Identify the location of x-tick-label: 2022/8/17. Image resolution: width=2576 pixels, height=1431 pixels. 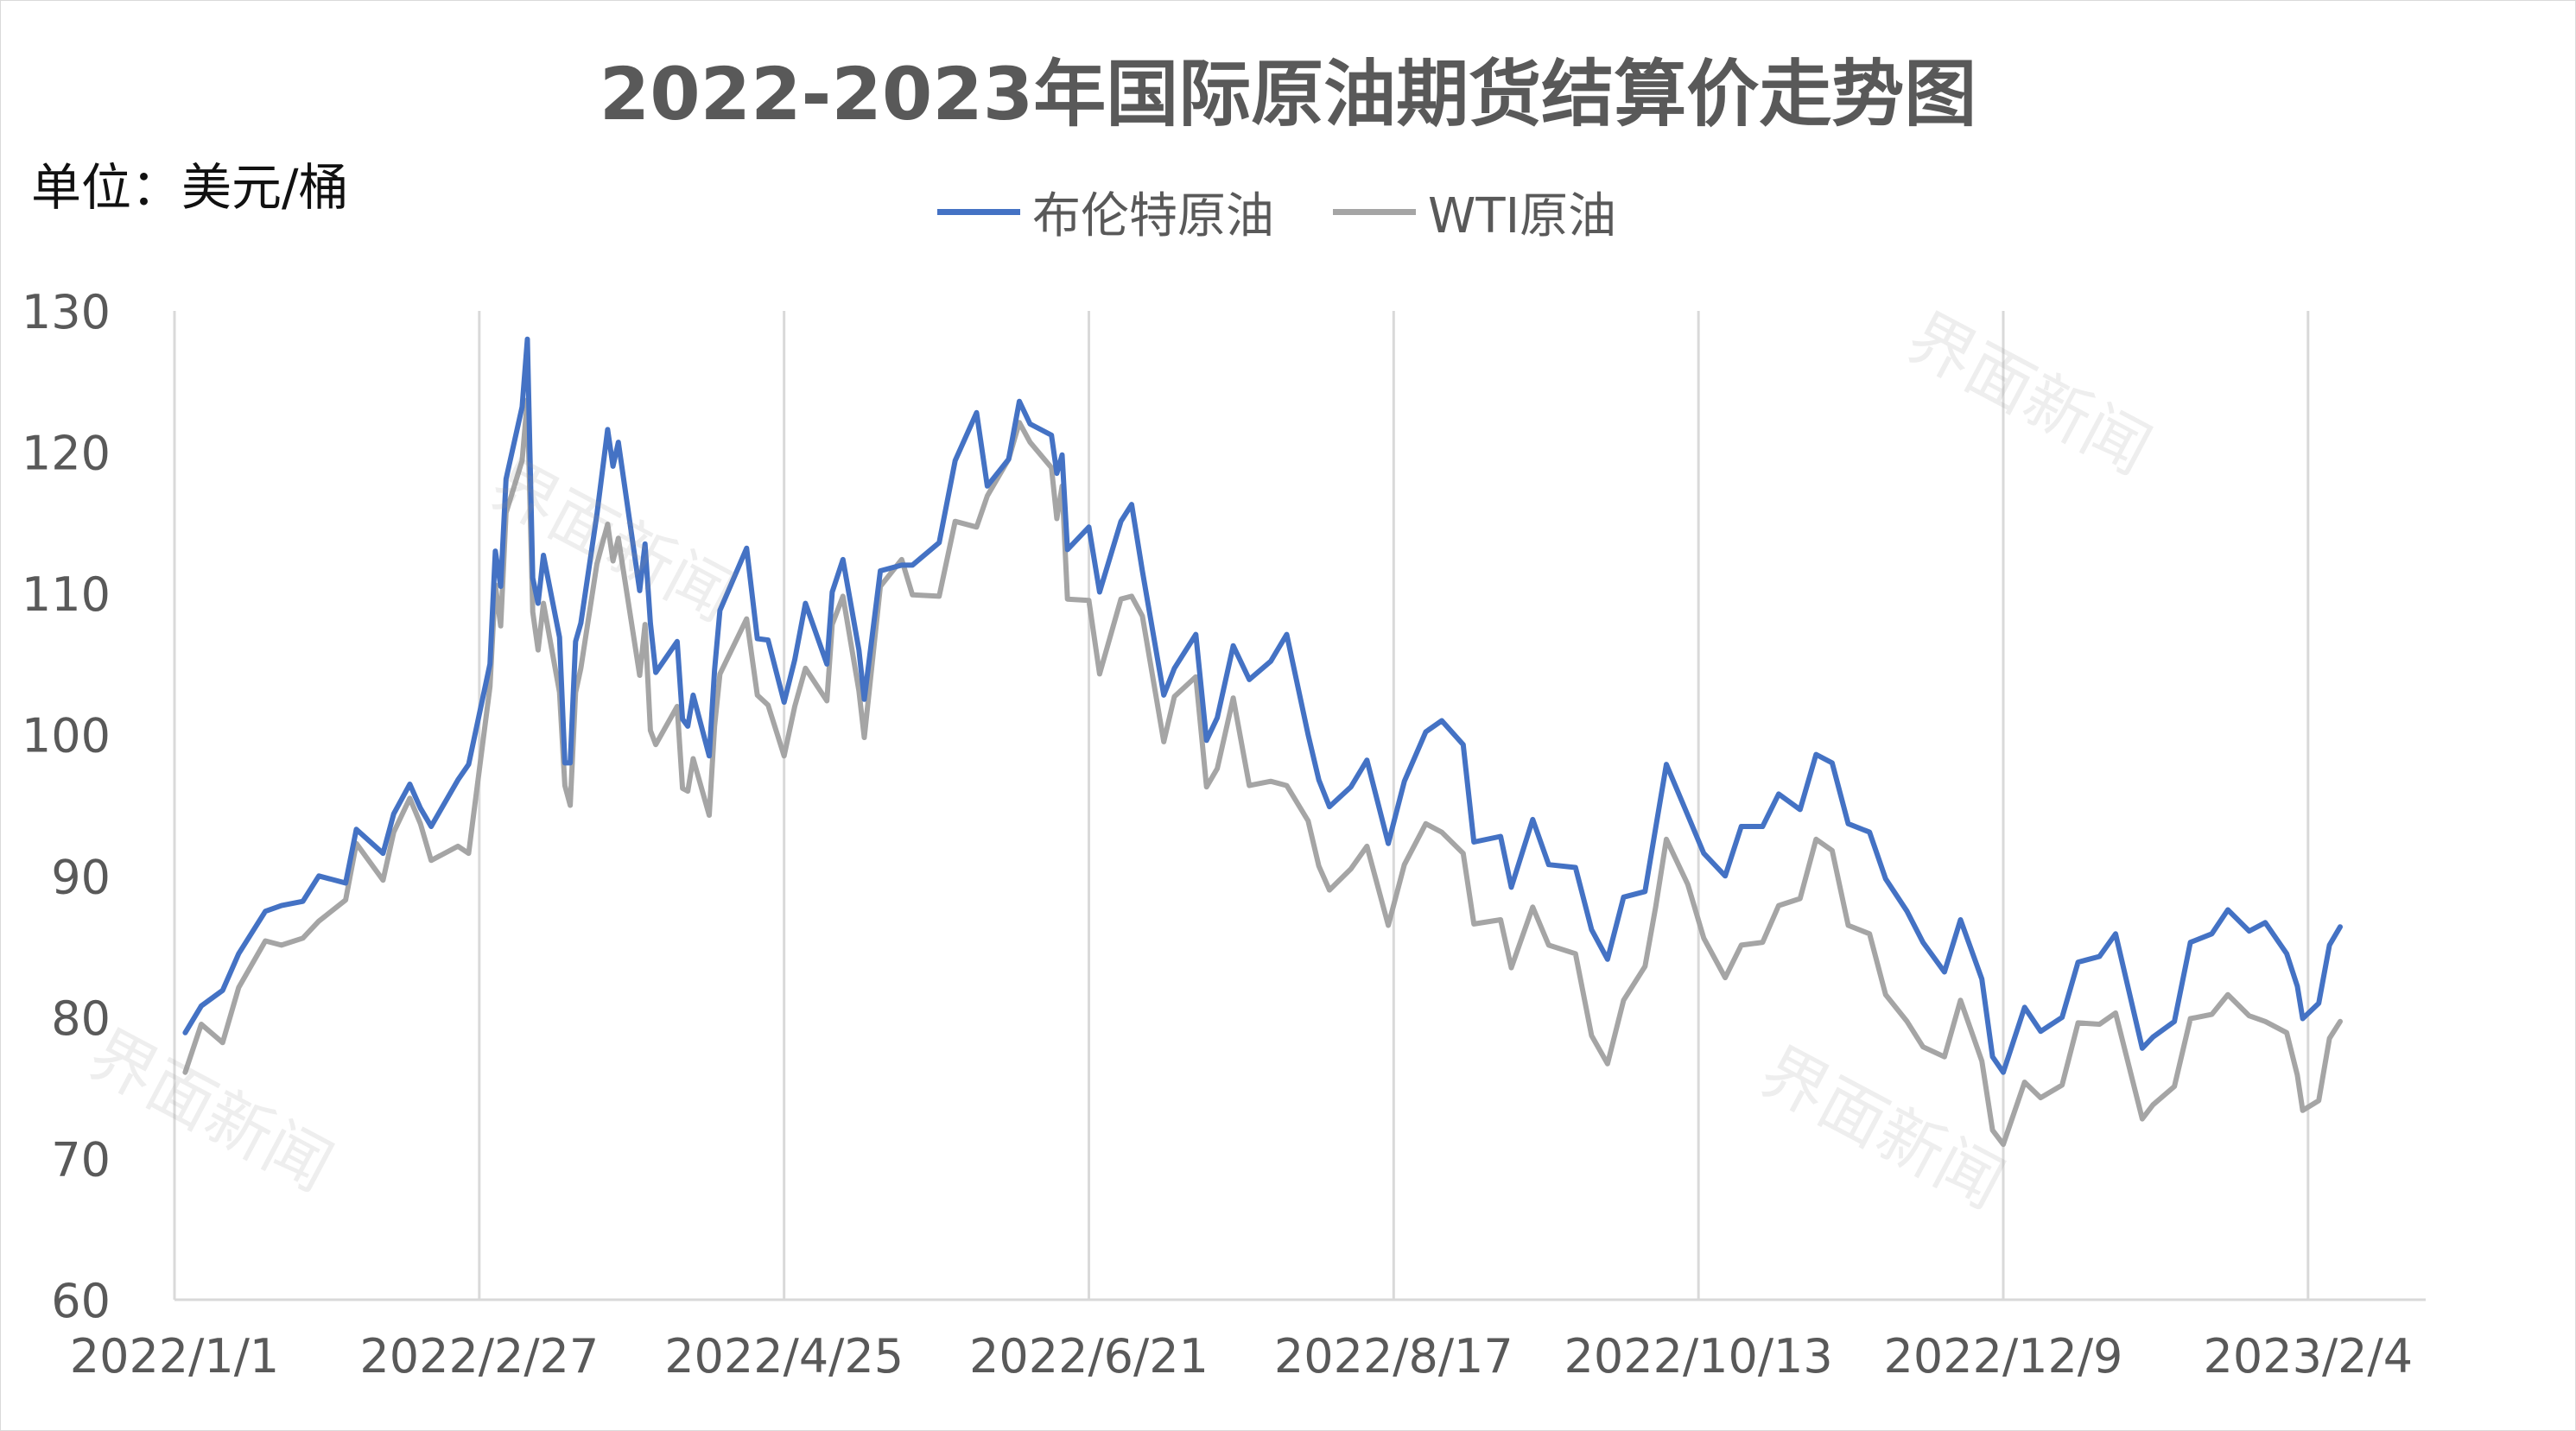
(1393, 1356).